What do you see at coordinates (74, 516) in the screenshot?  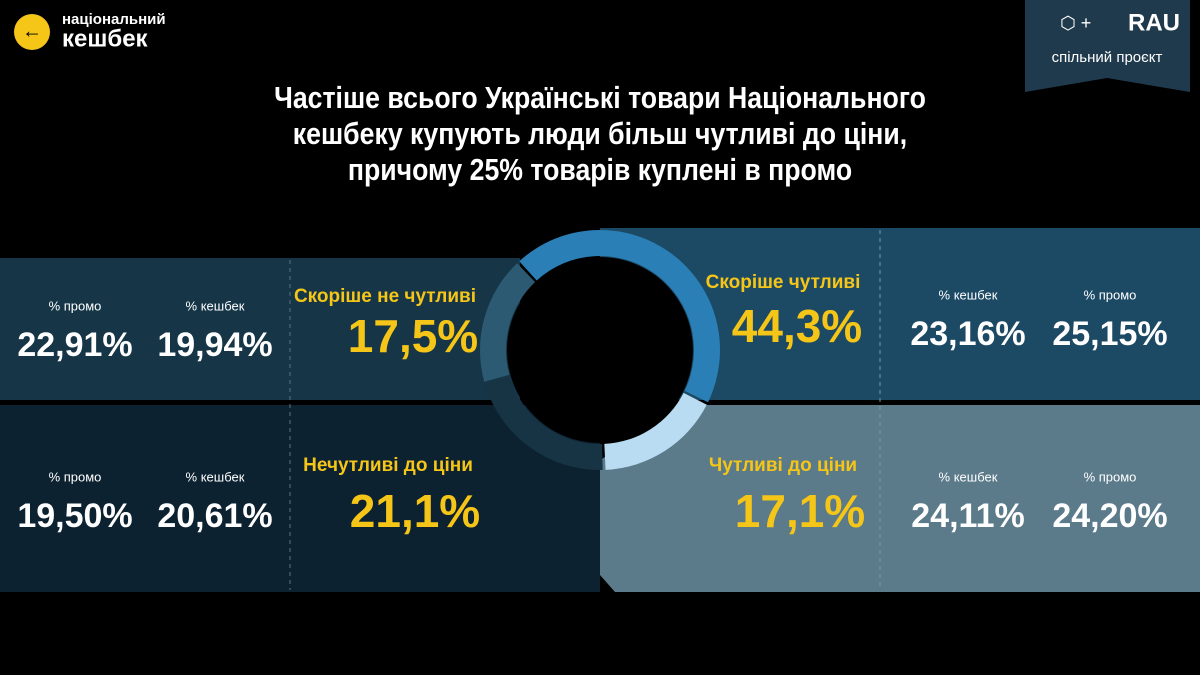 I see `stat-value: 19,50%` at bounding box center [74, 516].